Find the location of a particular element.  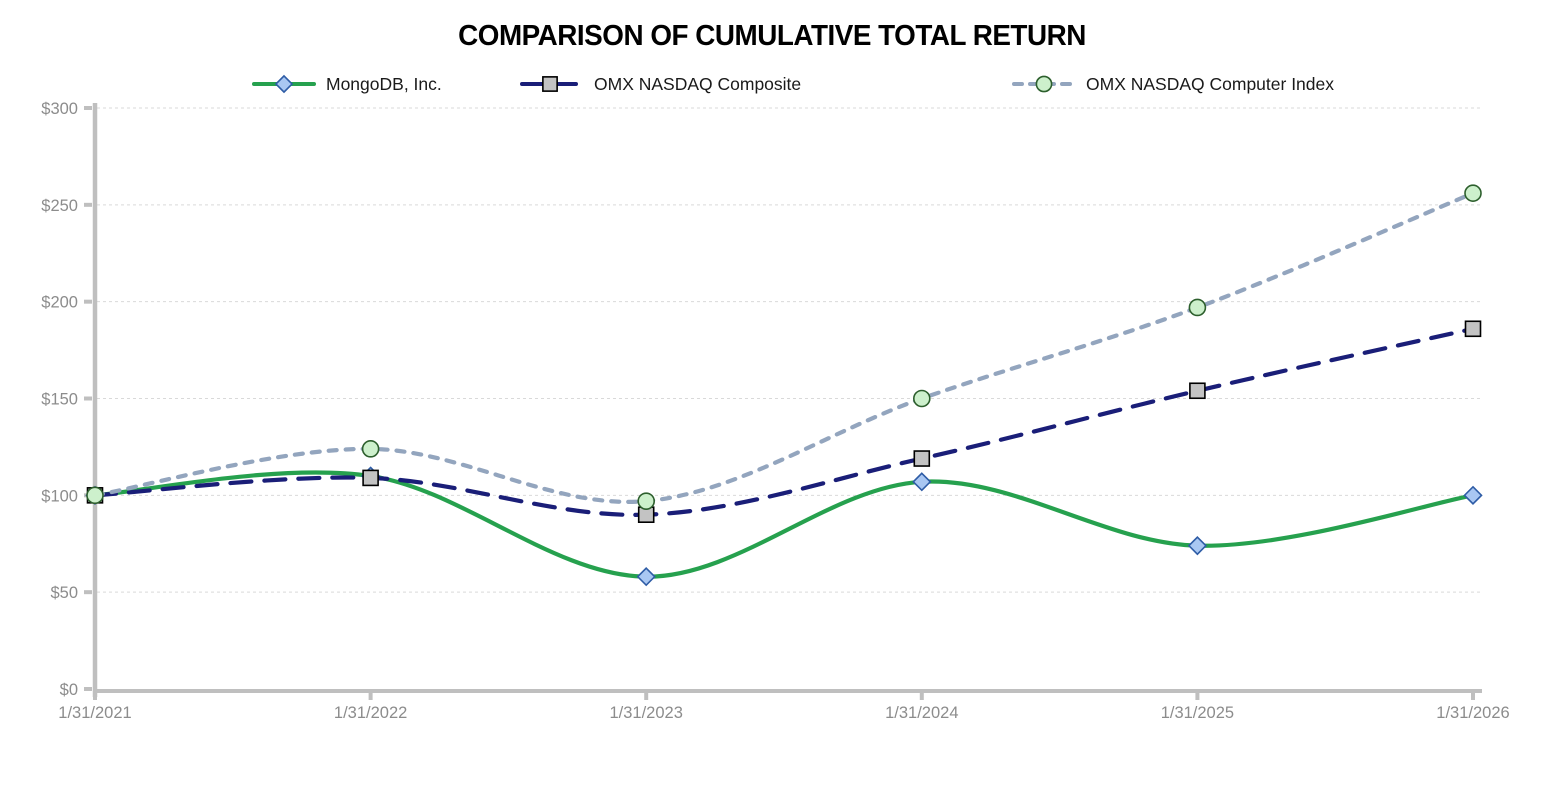

y-axis-label: $250 is located at coordinates (59, 206).